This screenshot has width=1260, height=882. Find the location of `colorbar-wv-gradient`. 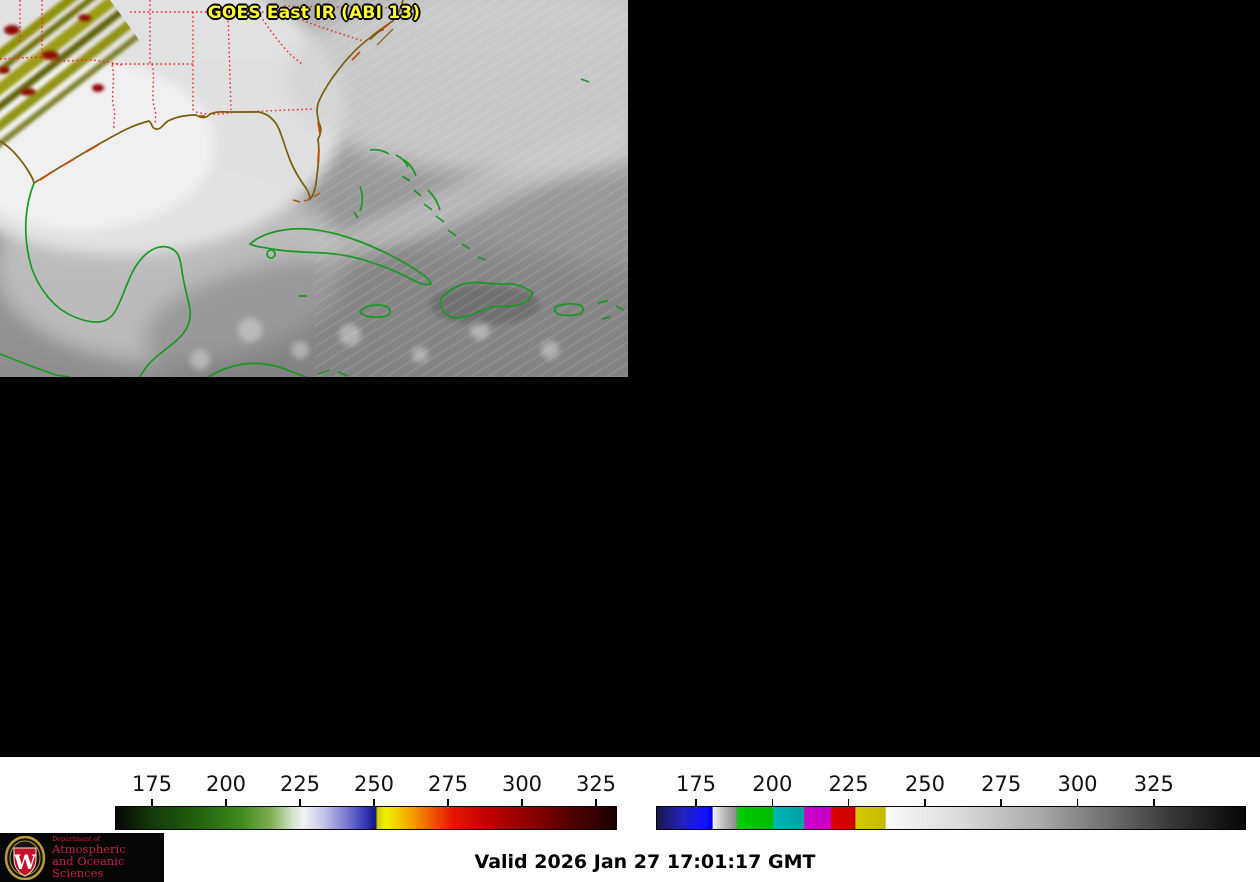

colorbar-wv-gradient is located at coordinates (366, 818).